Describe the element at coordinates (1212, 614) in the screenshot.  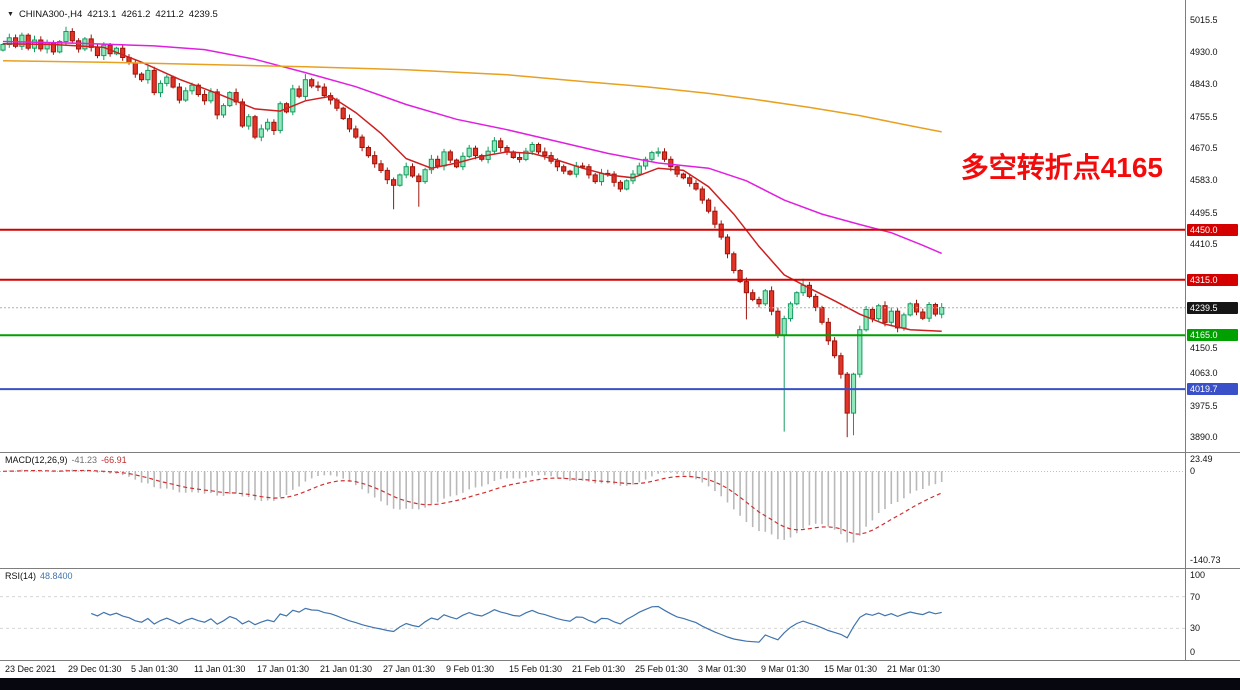
I see `rsi-axis: 100 70 30 0` at that location.